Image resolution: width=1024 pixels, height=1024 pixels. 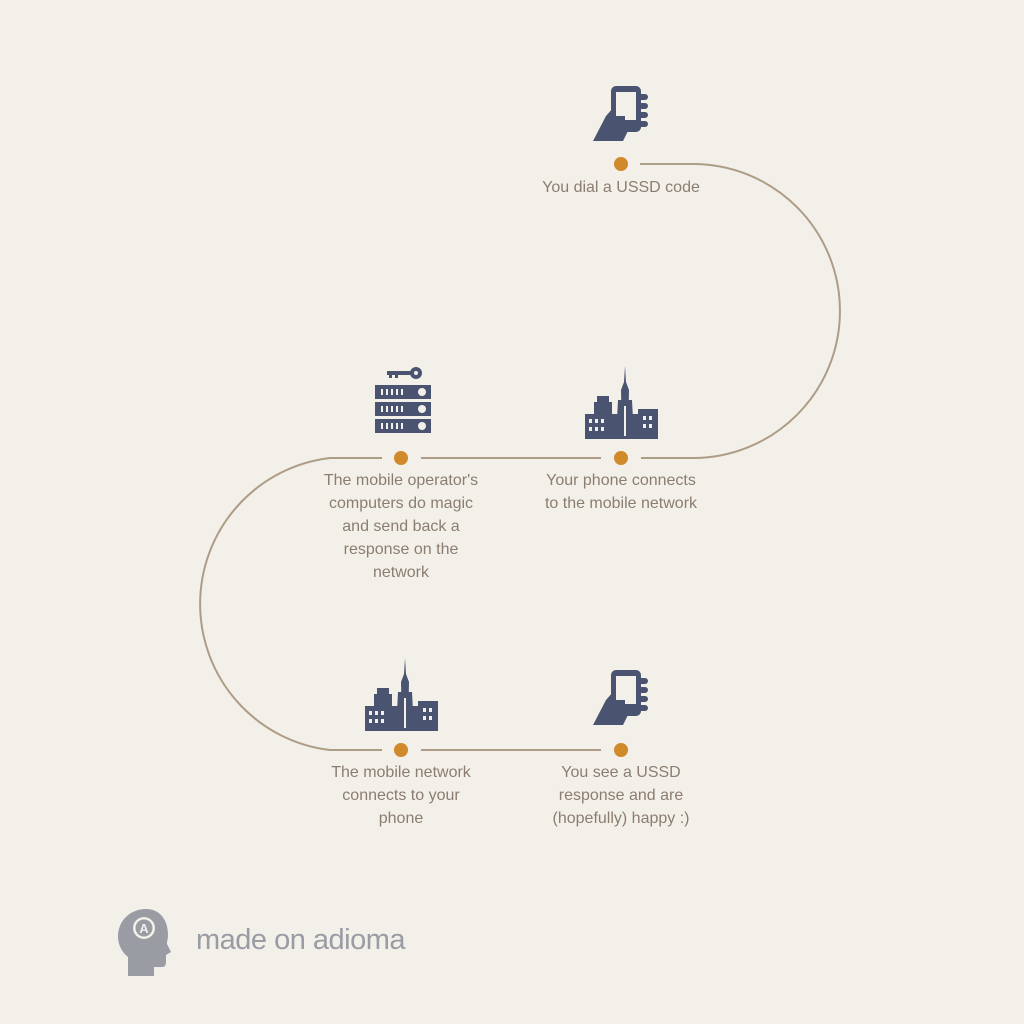 What do you see at coordinates (401, 480) in the screenshot?
I see `step-line: The mobile operator's` at bounding box center [401, 480].